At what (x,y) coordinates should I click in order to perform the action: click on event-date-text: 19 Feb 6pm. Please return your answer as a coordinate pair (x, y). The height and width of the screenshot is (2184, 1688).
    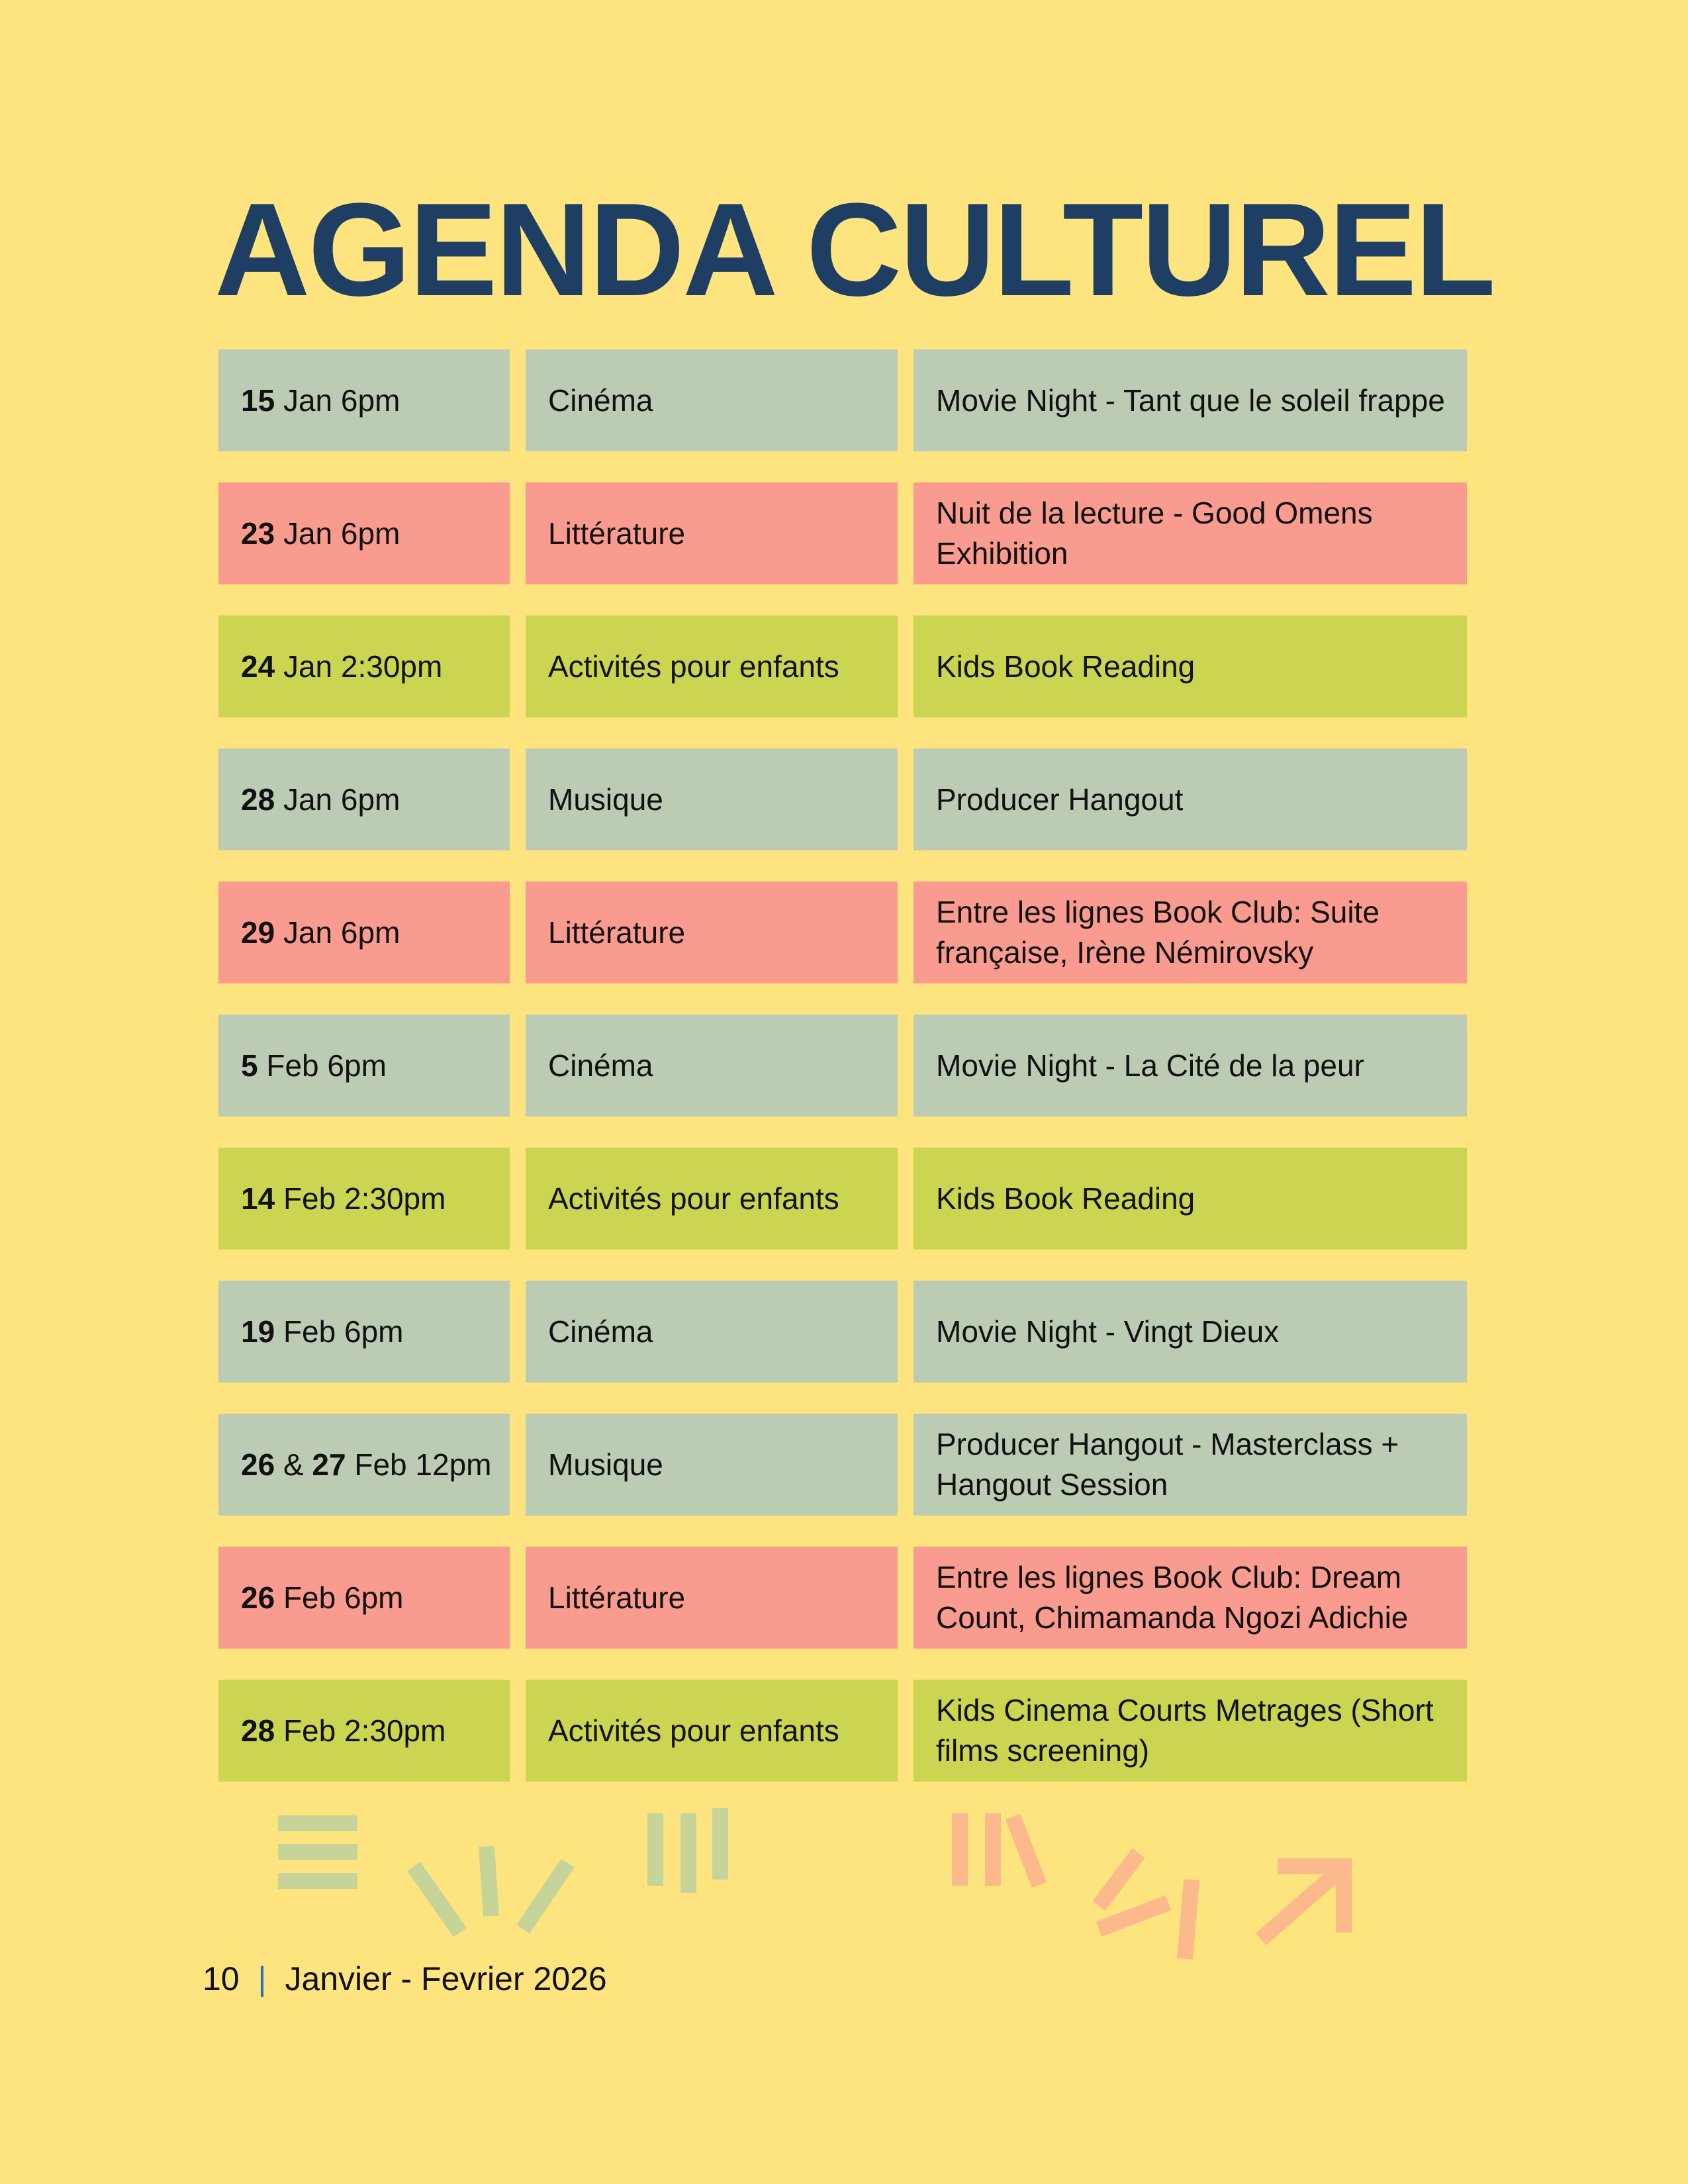
    Looking at the image, I should click on (322, 1332).